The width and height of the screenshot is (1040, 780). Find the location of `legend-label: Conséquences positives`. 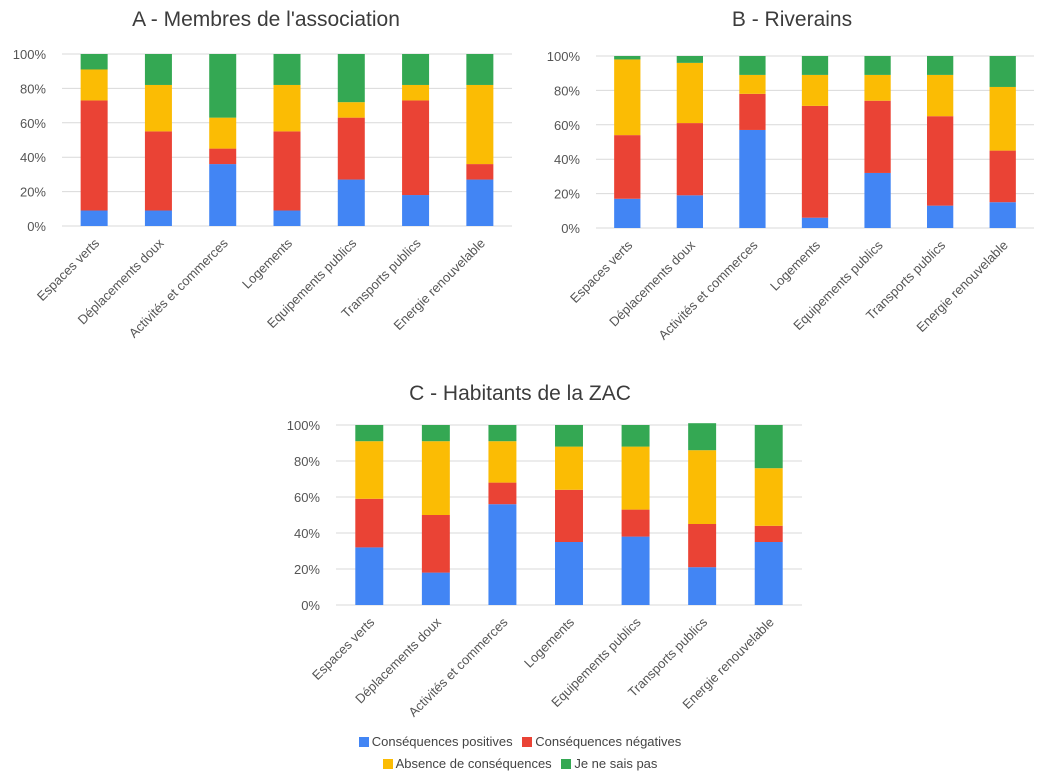

legend-label: Conséquences positives is located at coordinates (442, 741).